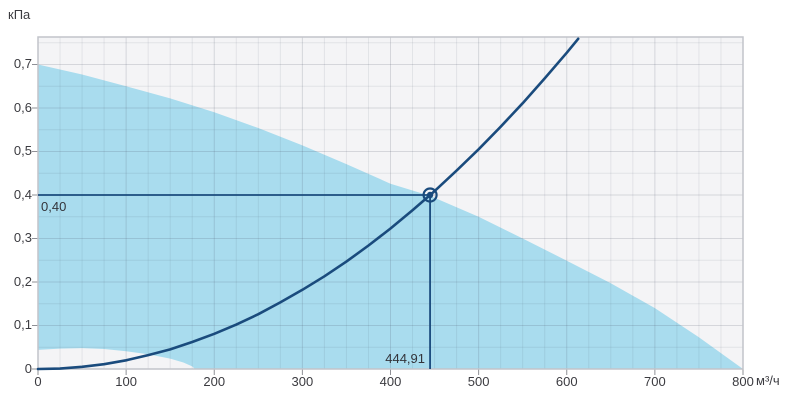 This screenshot has height=402, width=792. What do you see at coordinates (54, 206) in the screenshot?
I see `operating-point-pressure-label: 0,40` at bounding box center [54, 206].